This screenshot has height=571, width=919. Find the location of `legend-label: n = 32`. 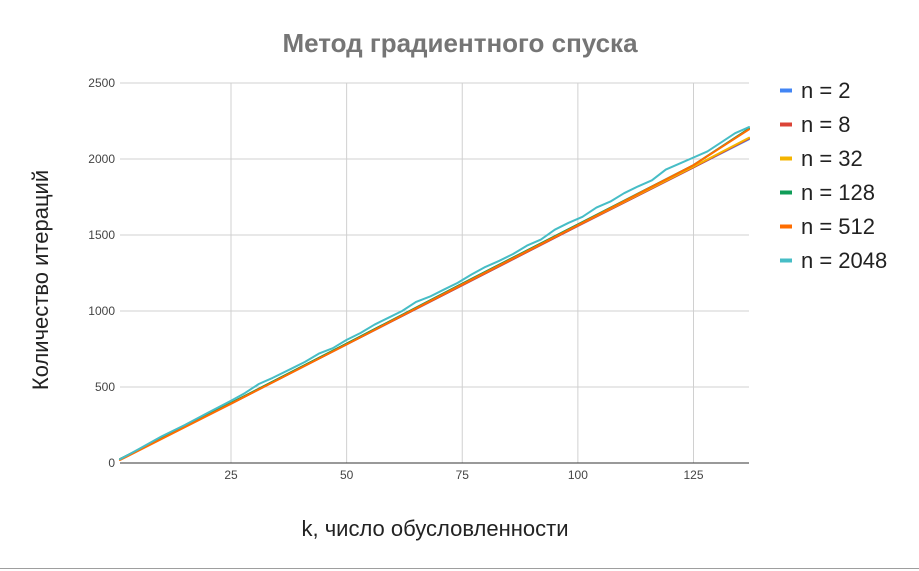

legend-label: n = 32 is located at coordinates (832, 158).